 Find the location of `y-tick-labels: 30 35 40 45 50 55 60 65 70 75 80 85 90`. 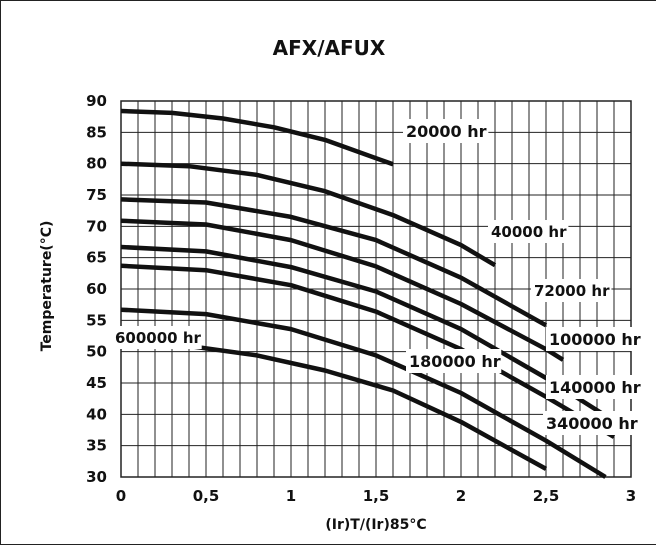

y-tick-labels: 30 35 40 45 50 55 60 65 70 75 80 85 90 is located at coordinates (96, 289).